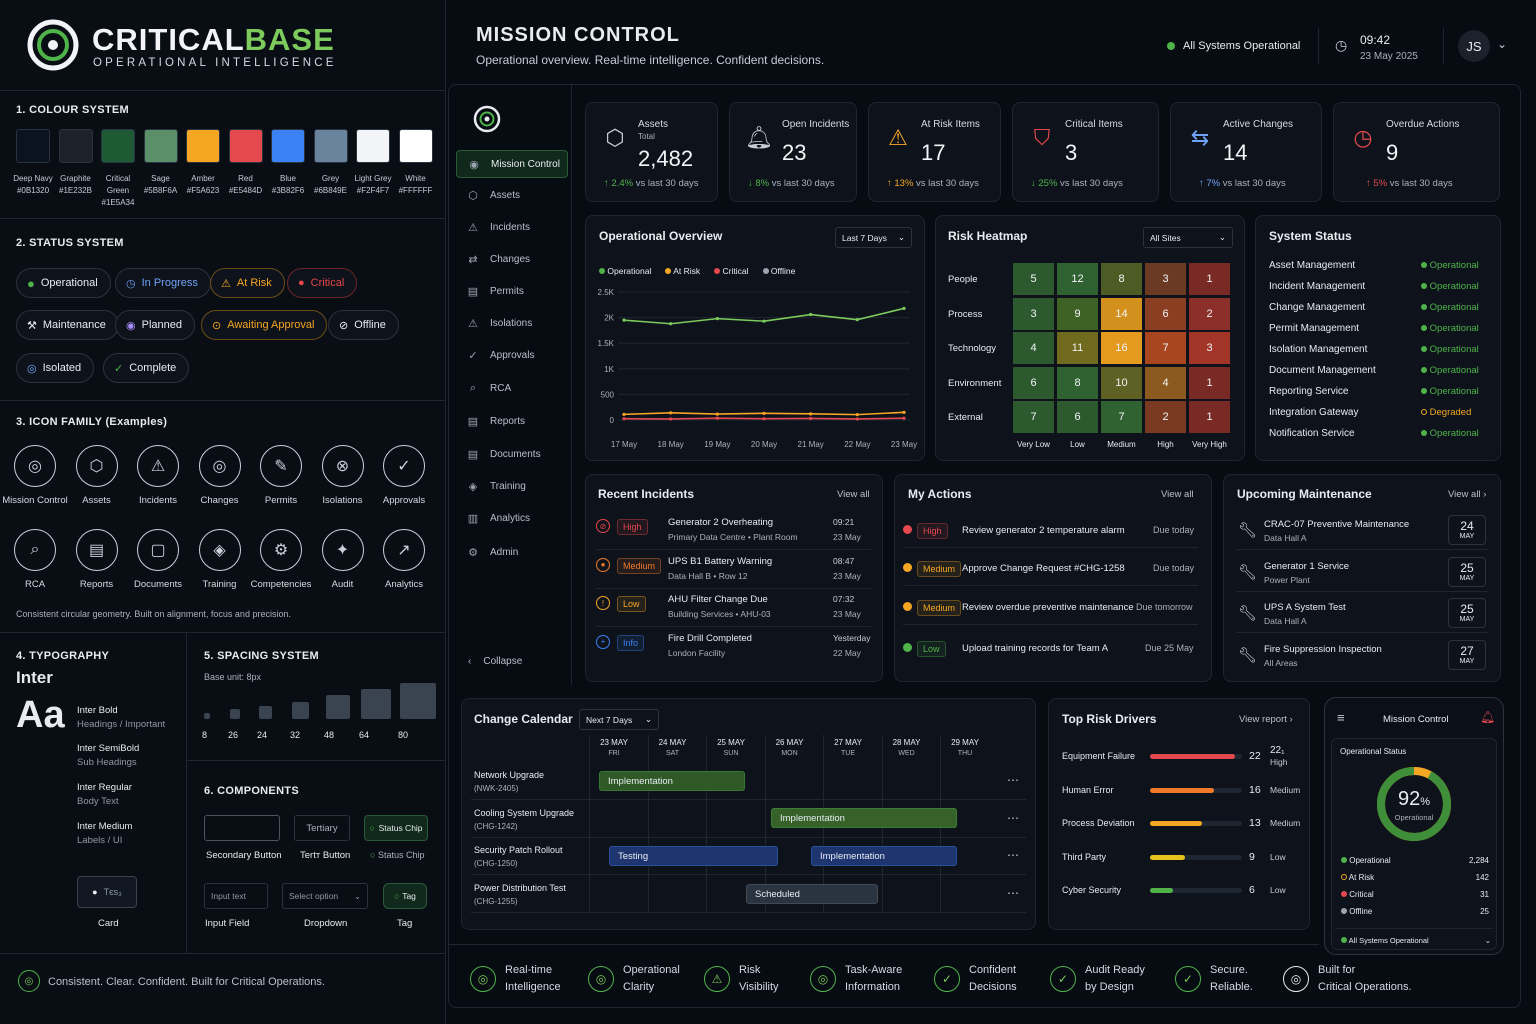 Image resolution: width=1536 pixels, height=1024 pixels. I want to click on calendar-change-name: Power Distribution Test (CHG-1255), so click(520, 894).